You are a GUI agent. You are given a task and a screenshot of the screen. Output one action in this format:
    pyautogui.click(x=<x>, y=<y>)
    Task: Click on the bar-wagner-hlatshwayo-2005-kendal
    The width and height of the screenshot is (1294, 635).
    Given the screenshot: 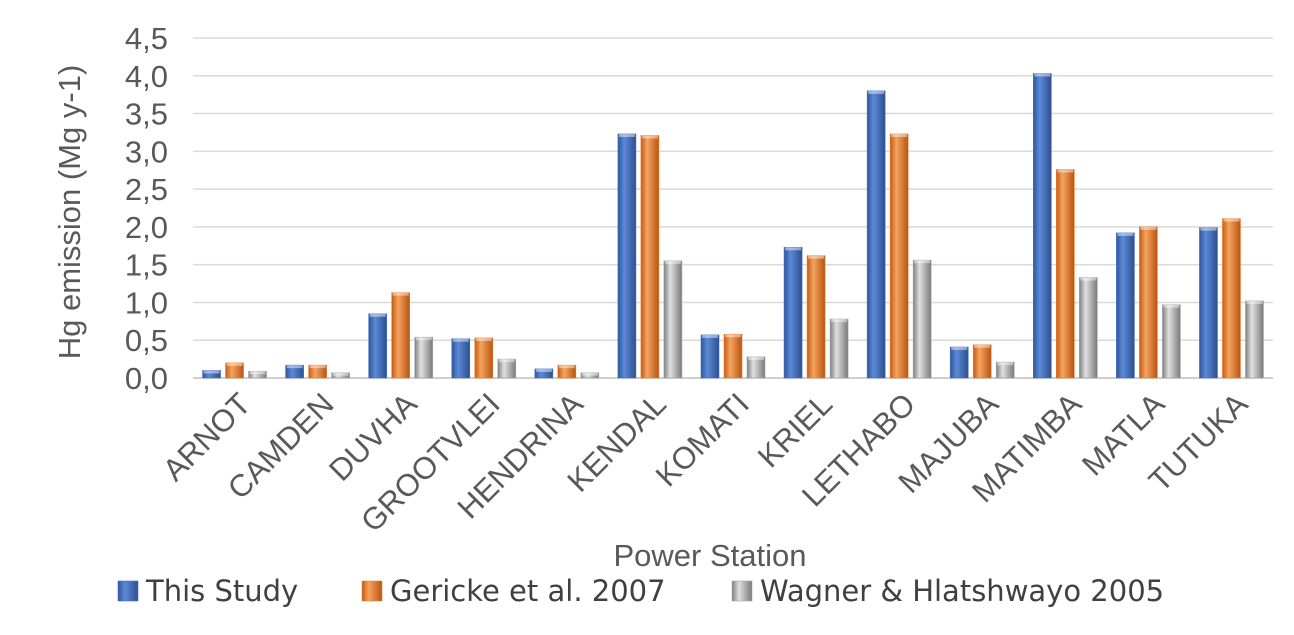 What is the action you would take?
    pyautogui.click(x=673, y=319)
    